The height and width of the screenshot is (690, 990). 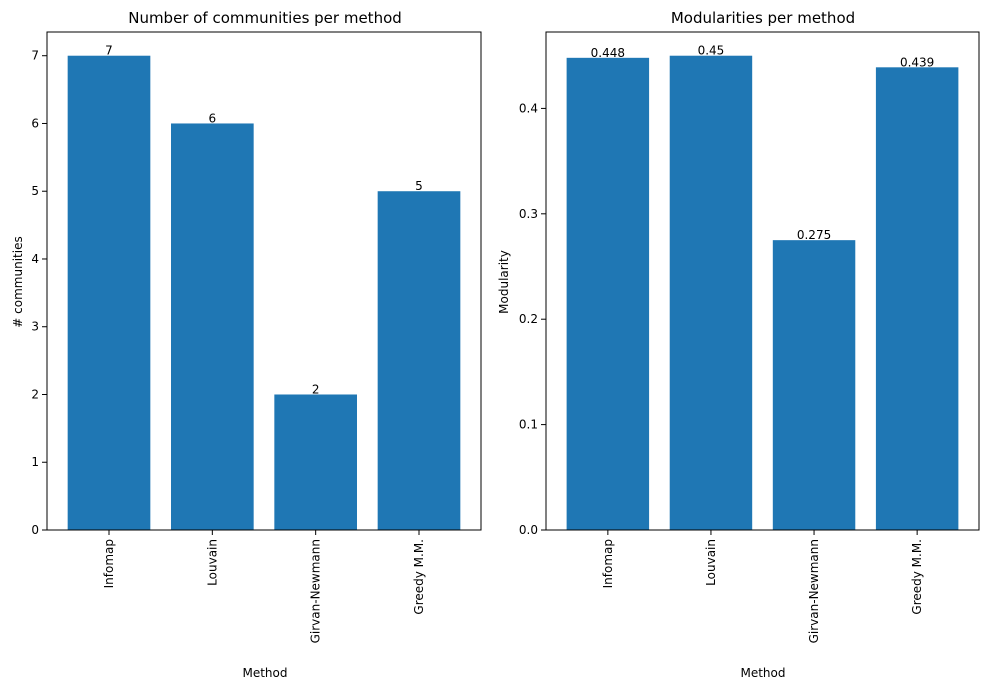 I want to click on chart-title: Modularities per method, so click(x=763, y=18).